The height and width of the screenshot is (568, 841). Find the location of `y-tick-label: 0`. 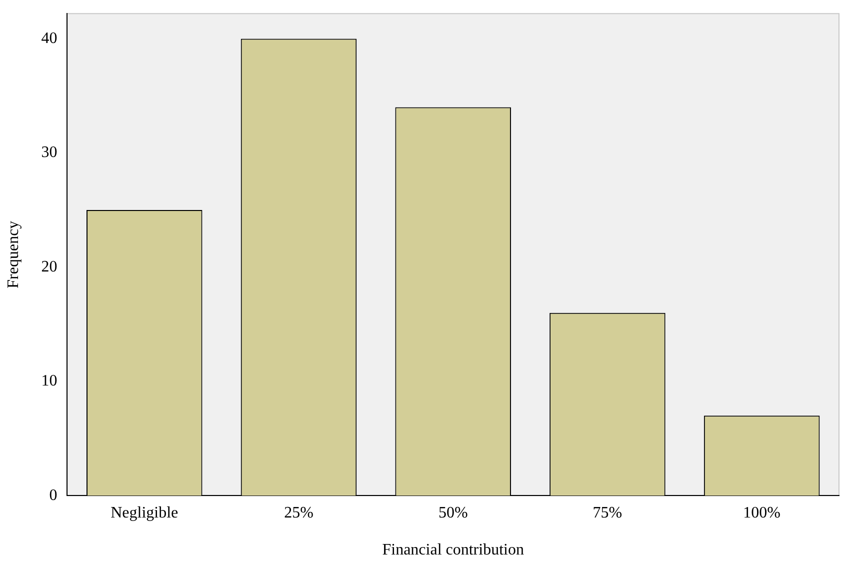

y-tick-label: 0 is located at coordinates (53, 495).